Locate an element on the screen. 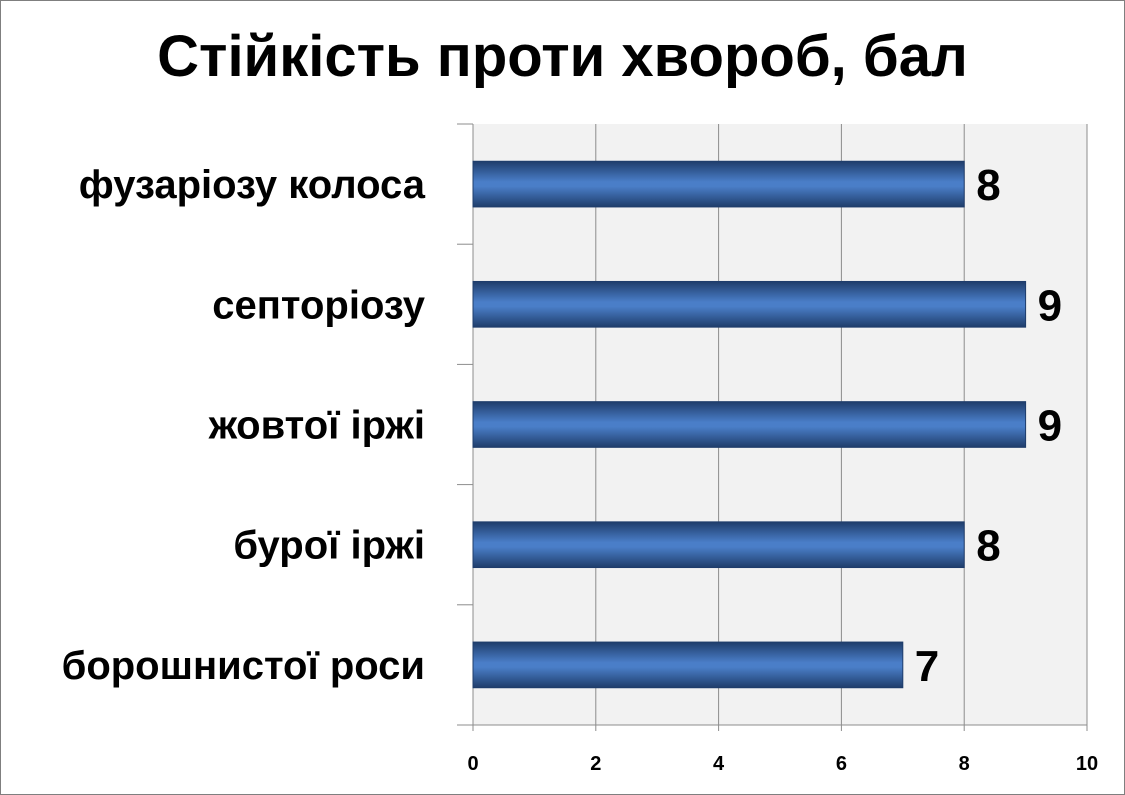 The height and width of the screenshot is (795, 1125). x-tick-label: 0 is located at coordinates (472, 764).